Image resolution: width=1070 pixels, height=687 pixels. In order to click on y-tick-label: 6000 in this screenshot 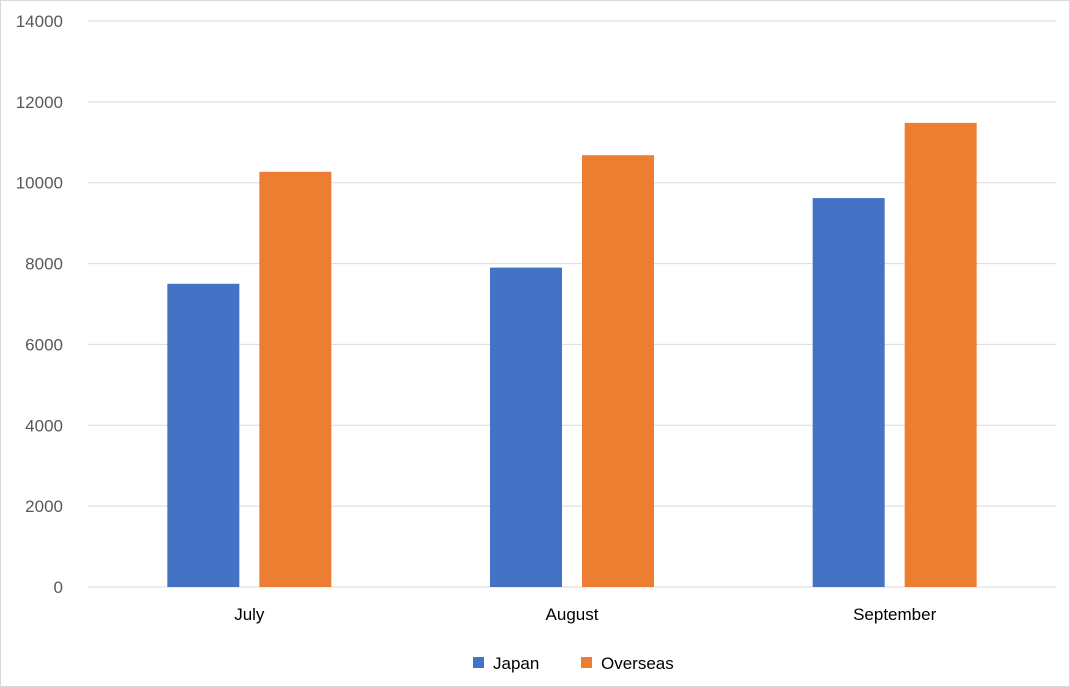, I will do `click(44, 344)`.